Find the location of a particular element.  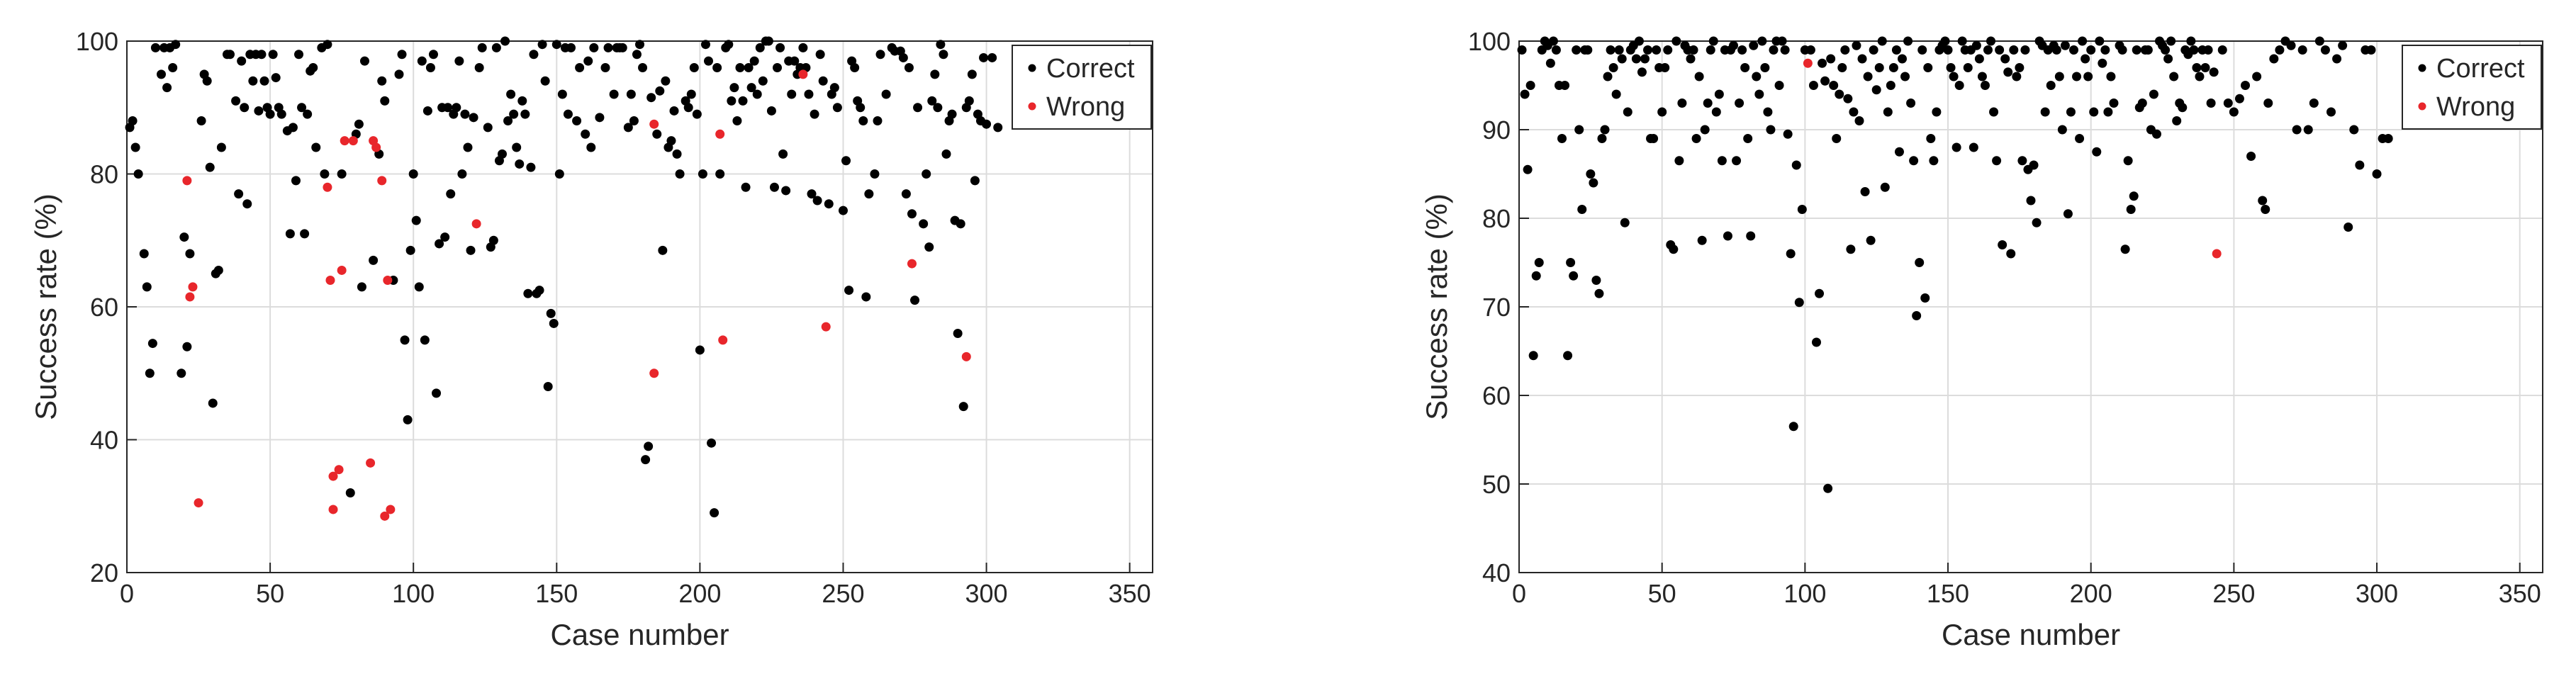

legend-marker is located at coordinates (2422, 68).